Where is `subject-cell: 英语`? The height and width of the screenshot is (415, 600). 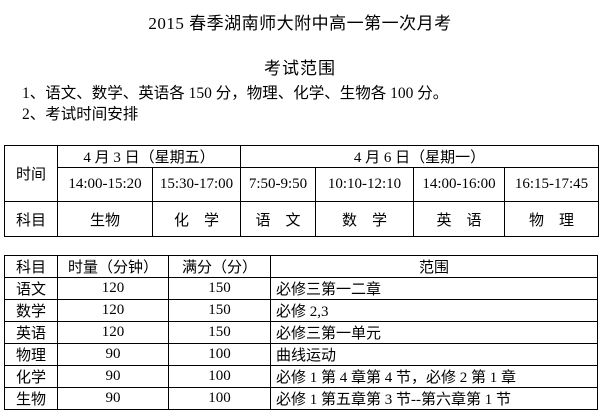
subject-cell: 英语 is located at coordinates (31, 332).